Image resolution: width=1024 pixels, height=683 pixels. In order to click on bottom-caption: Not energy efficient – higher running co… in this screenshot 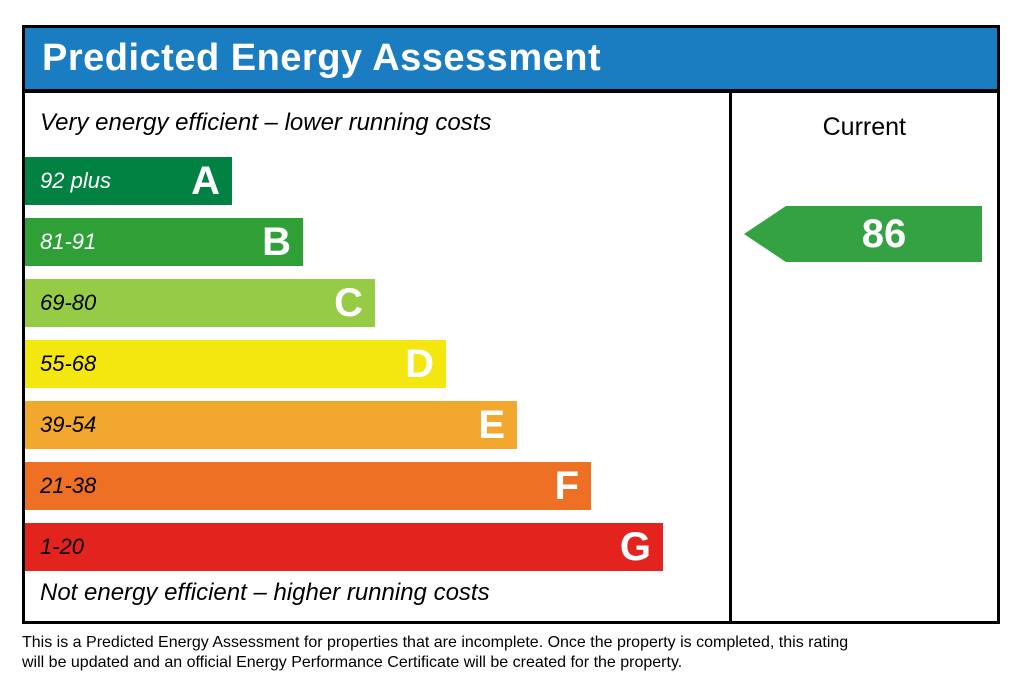, I will do `click(265, 592)`.